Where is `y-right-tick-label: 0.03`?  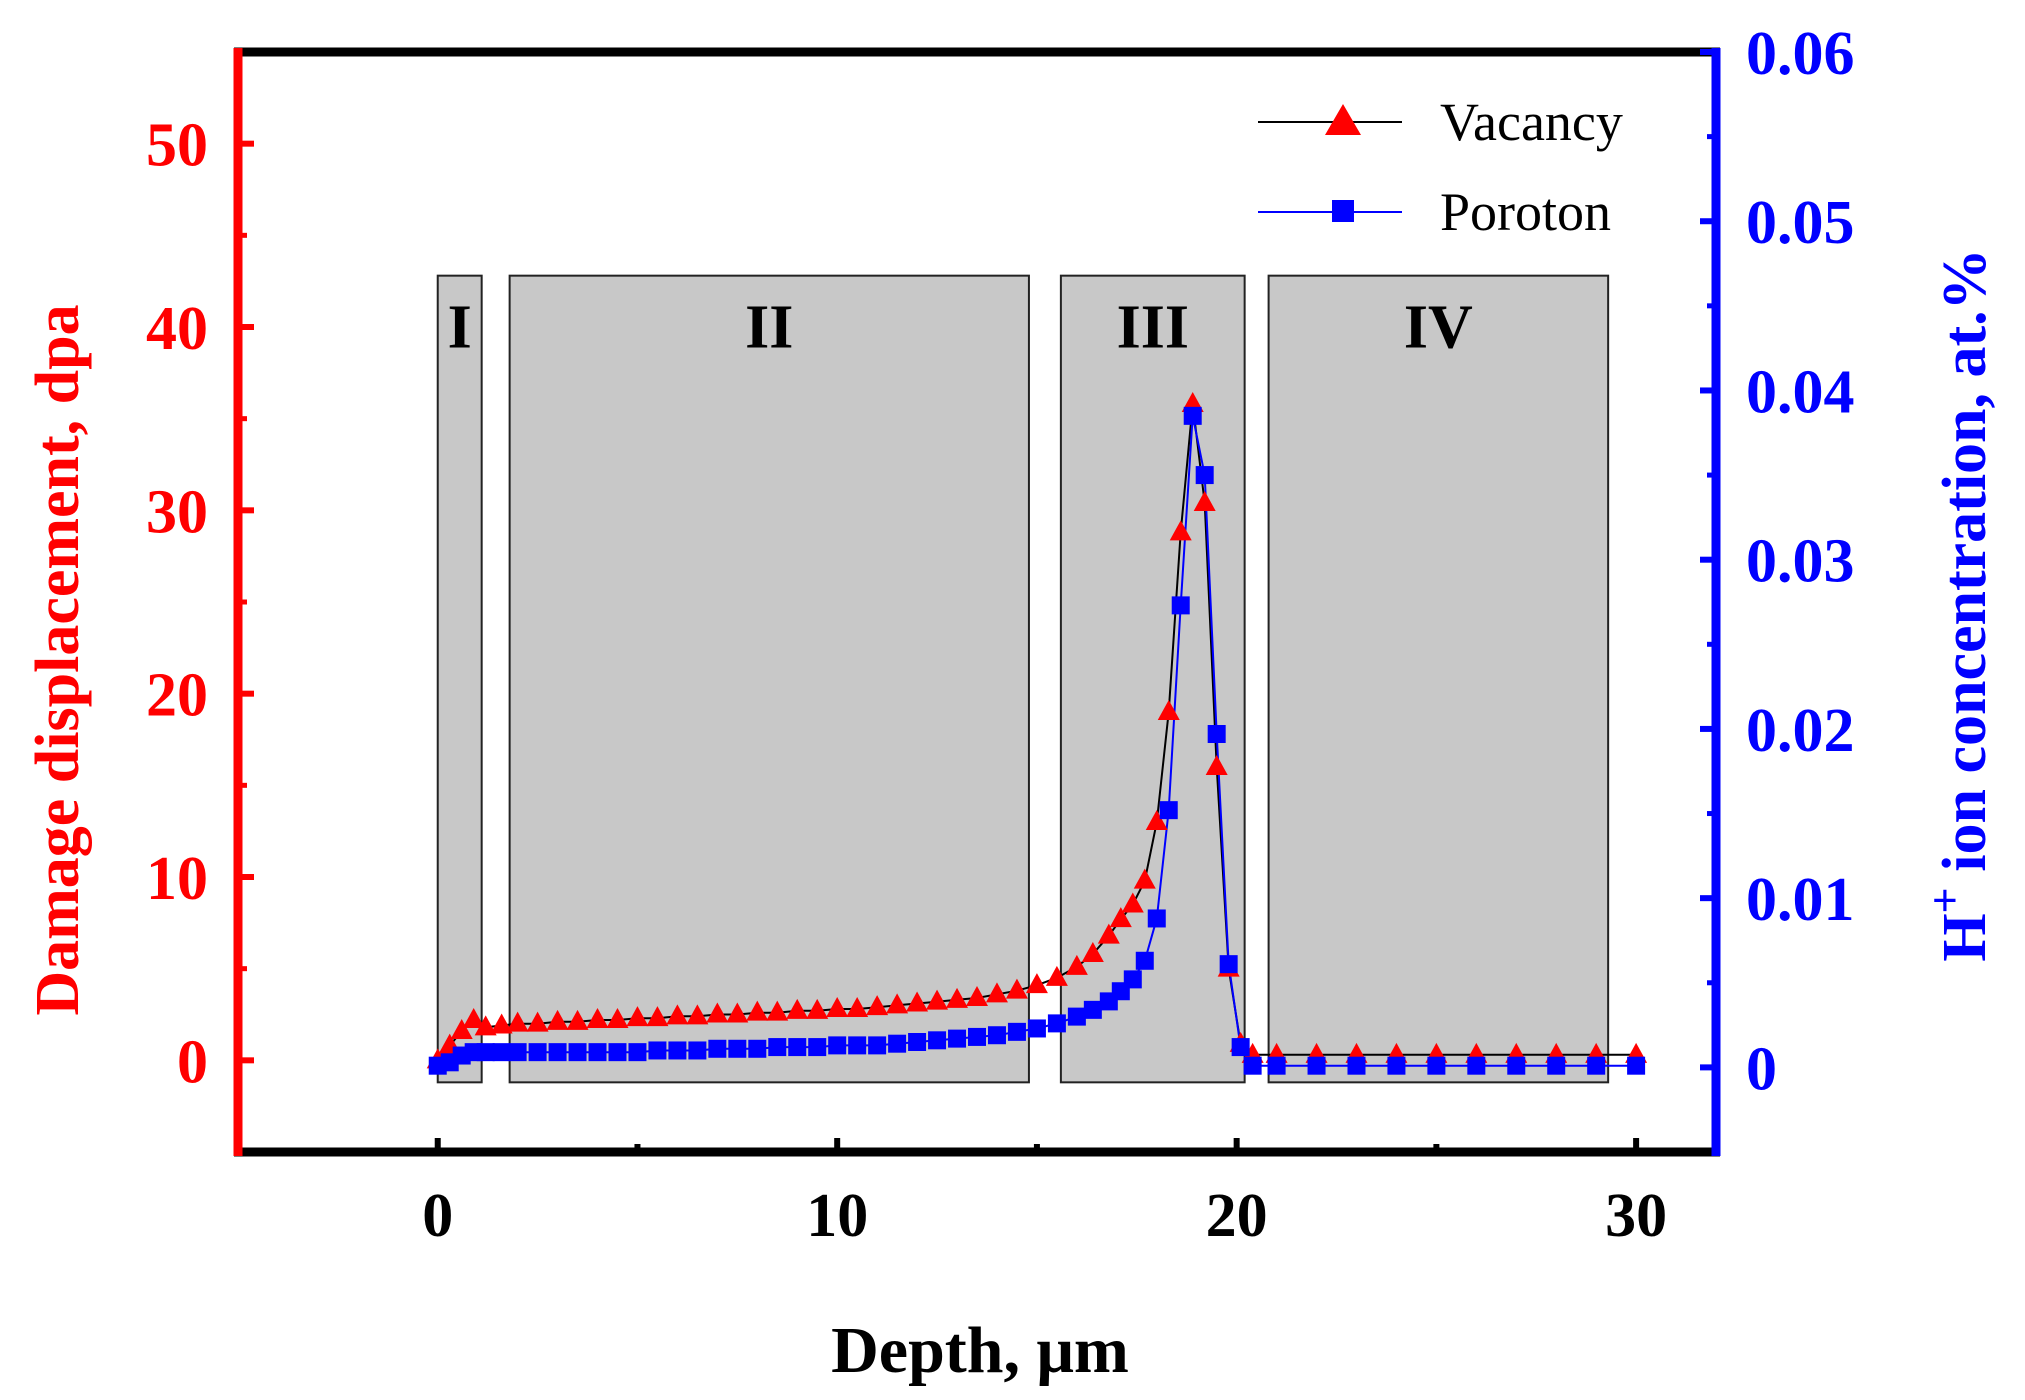
y-right-tick-label: 0.03 is located at coordinates (1800, 562).